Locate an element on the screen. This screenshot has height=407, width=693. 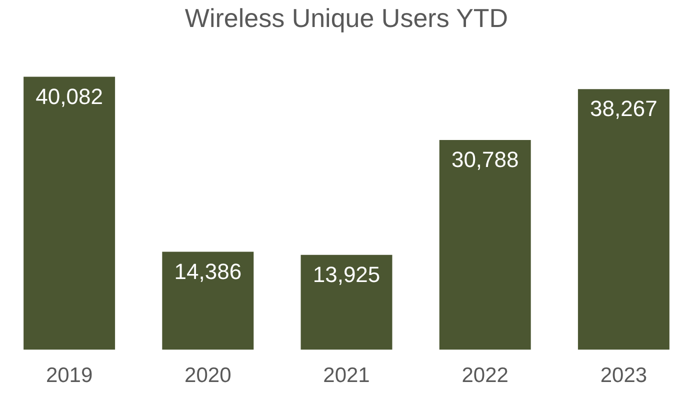
x-tick-label: 2021 is located at coordinates (346, 376).